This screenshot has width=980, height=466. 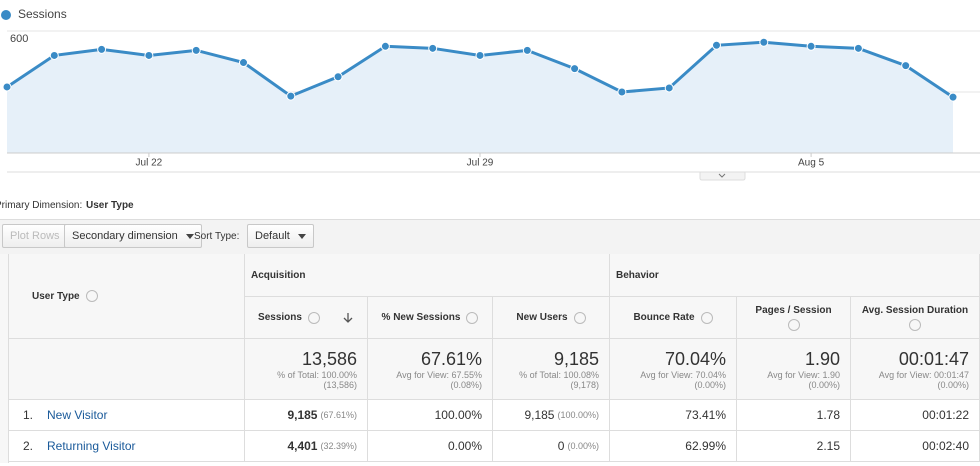 I want to click on row-label-cell: 1. New Visitor, so click(x=127, y=415).